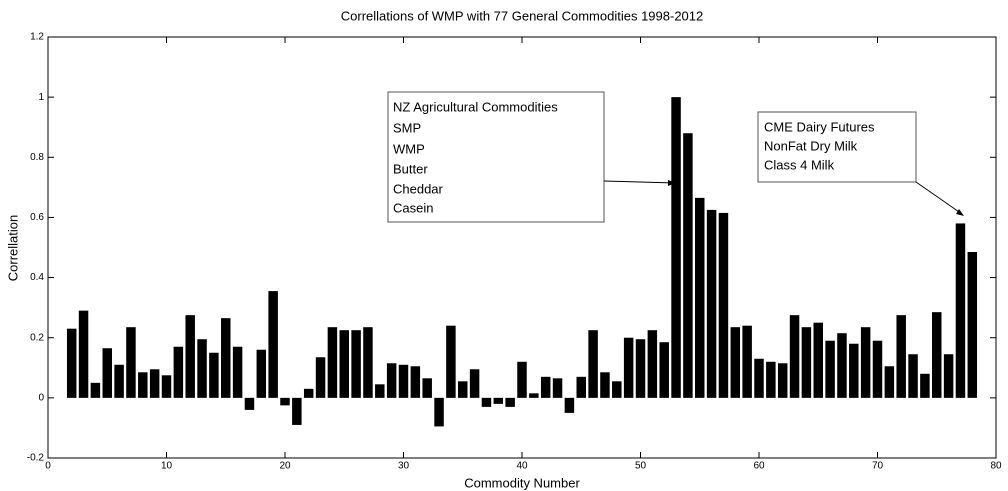  What do you see at coordinates (37, 277) in the screenshot?
I see `y-tick-label: 0.4` at bounding box center [37, 277].